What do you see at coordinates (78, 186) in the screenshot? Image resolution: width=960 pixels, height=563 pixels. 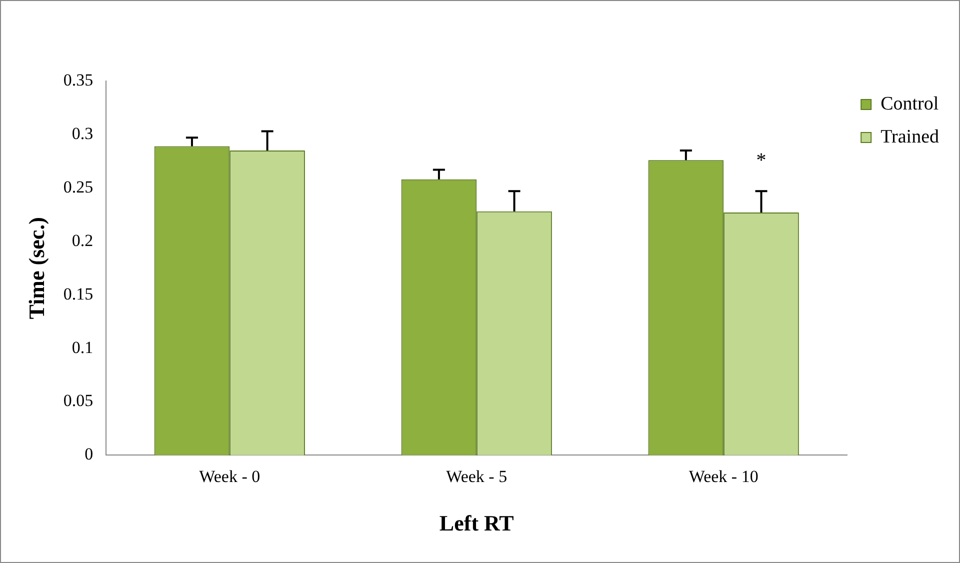 I see `y-tick-label: 0.25` at bounding box center [78, 186].